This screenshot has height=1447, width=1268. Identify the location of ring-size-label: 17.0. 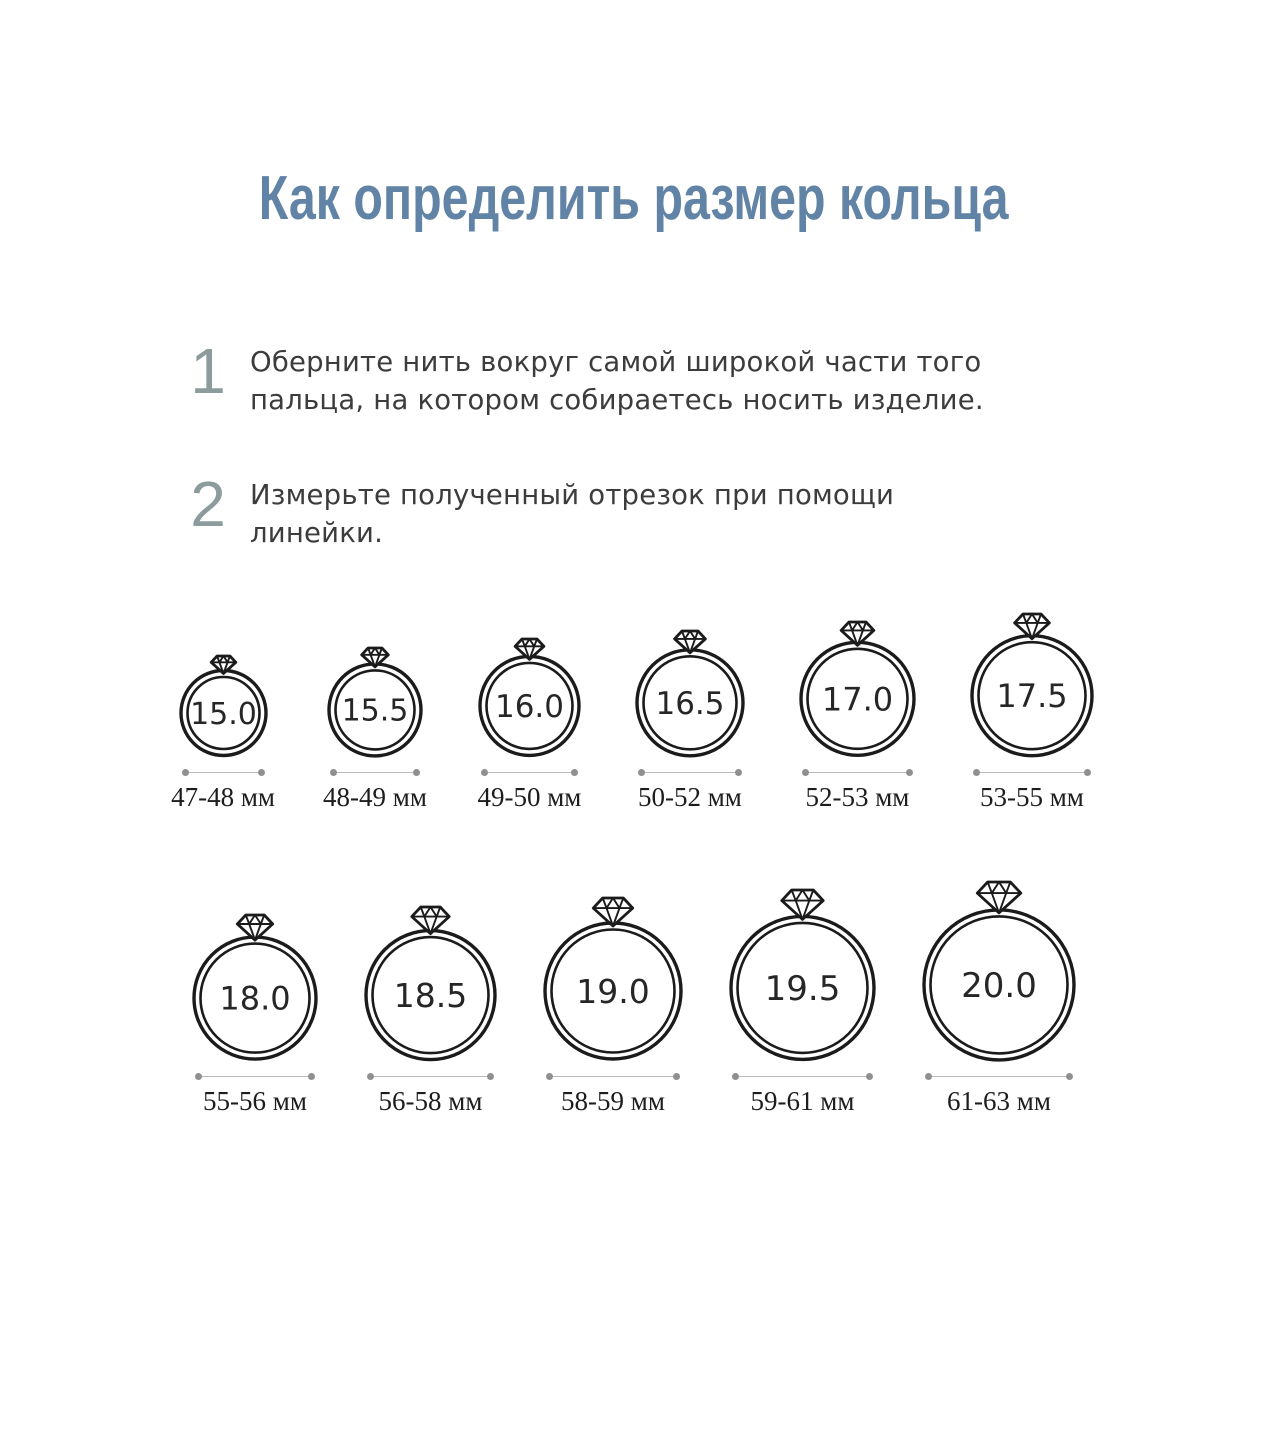
(857, 699).